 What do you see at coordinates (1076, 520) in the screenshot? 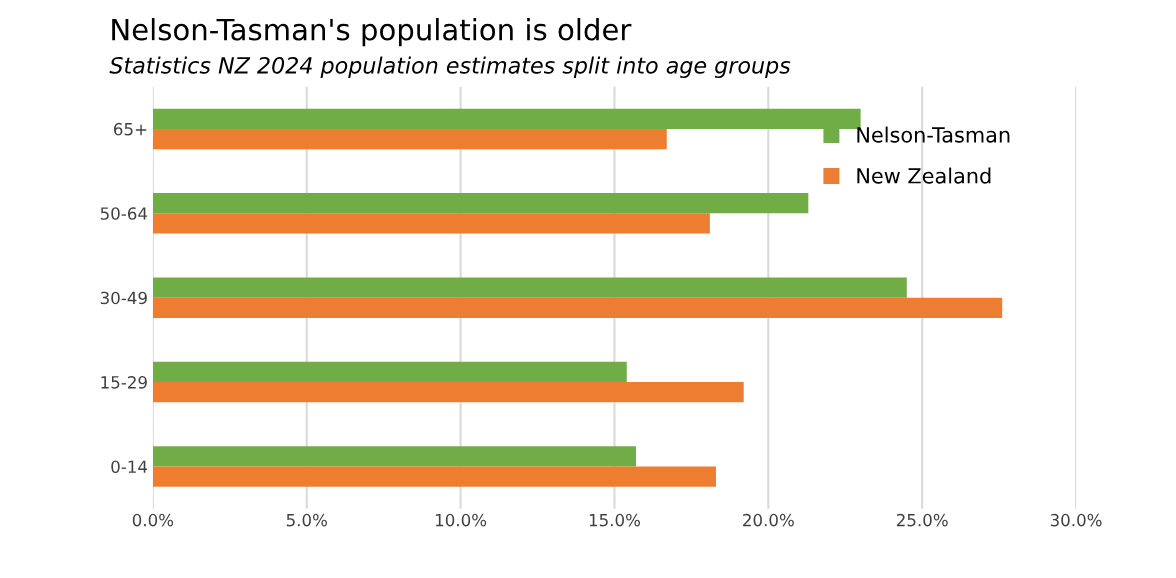
I see `x-tick-label: 30.0%` at bounding box center [1076, 520].